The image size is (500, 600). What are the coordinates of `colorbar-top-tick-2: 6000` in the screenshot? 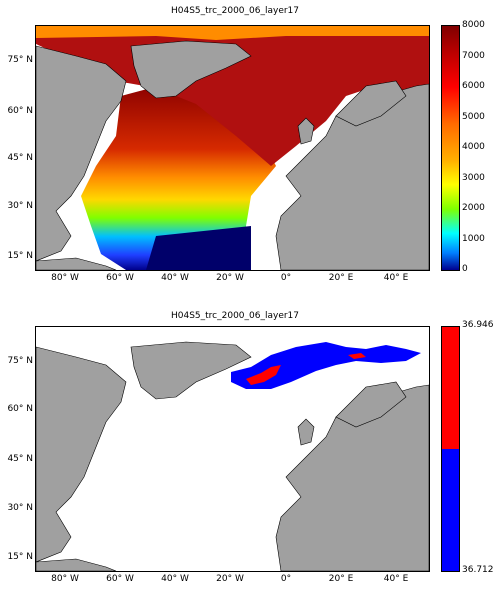 It's located at (473, 86).